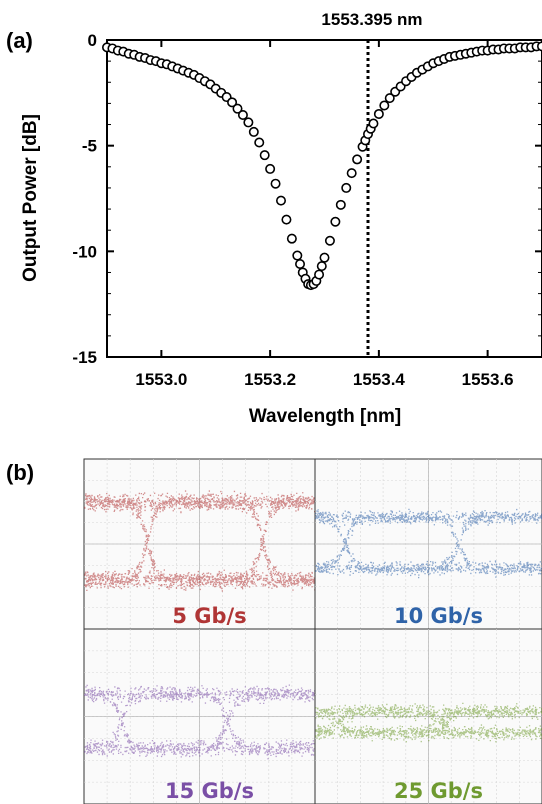 The width and height of the screenshot is (542, 804). What do you see at coordinates (20, 472) in the screenshot?
I see `panel-b-label: (b)` at bounding box center [20, 472].